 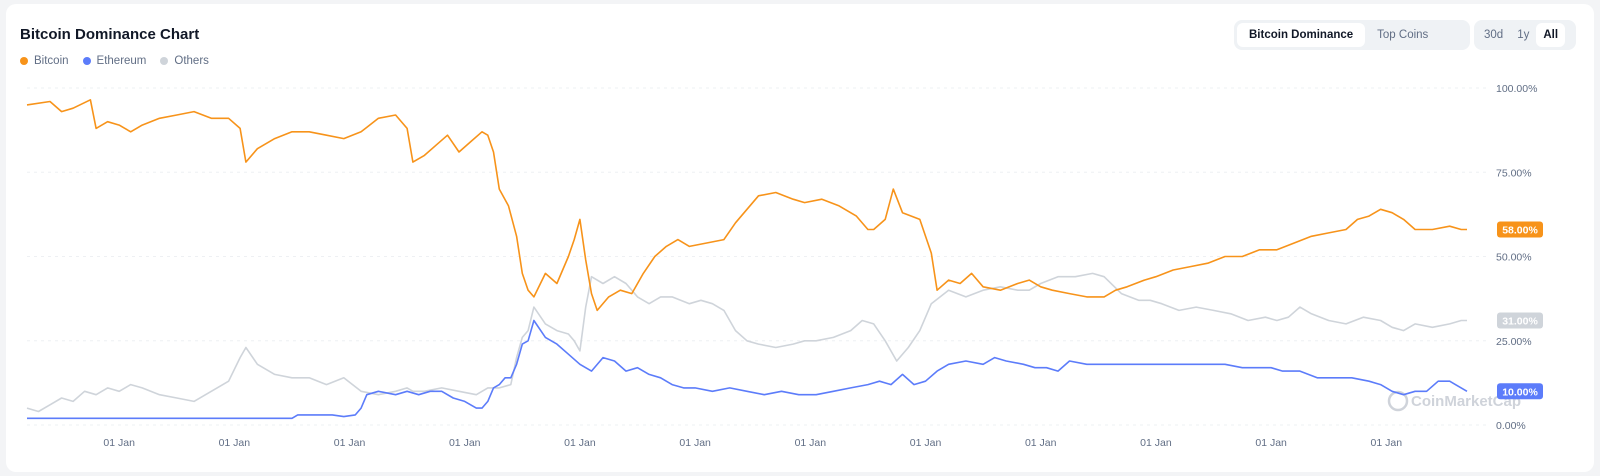 What do you see at coordinates (24, 61) in the screenshot?
I see `legend-dot-bitcoin` at bounding box center [24, 61].